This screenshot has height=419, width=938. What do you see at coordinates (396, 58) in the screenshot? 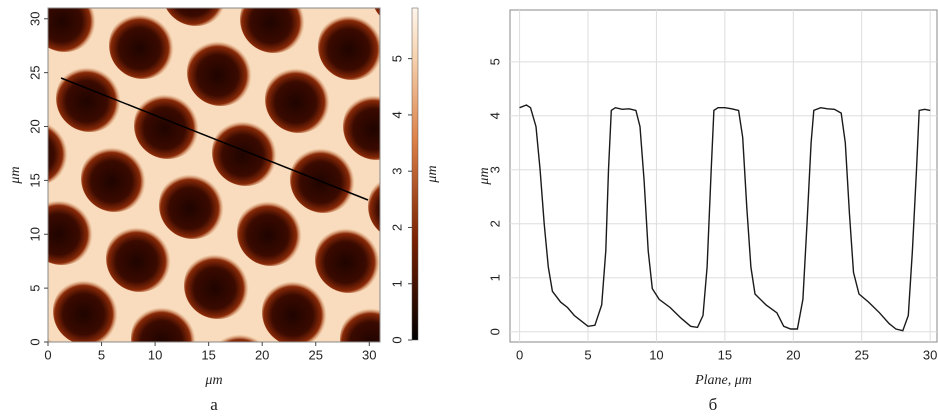
I see `colorbar-tick-label: 5` at bounding box center [396, 58].